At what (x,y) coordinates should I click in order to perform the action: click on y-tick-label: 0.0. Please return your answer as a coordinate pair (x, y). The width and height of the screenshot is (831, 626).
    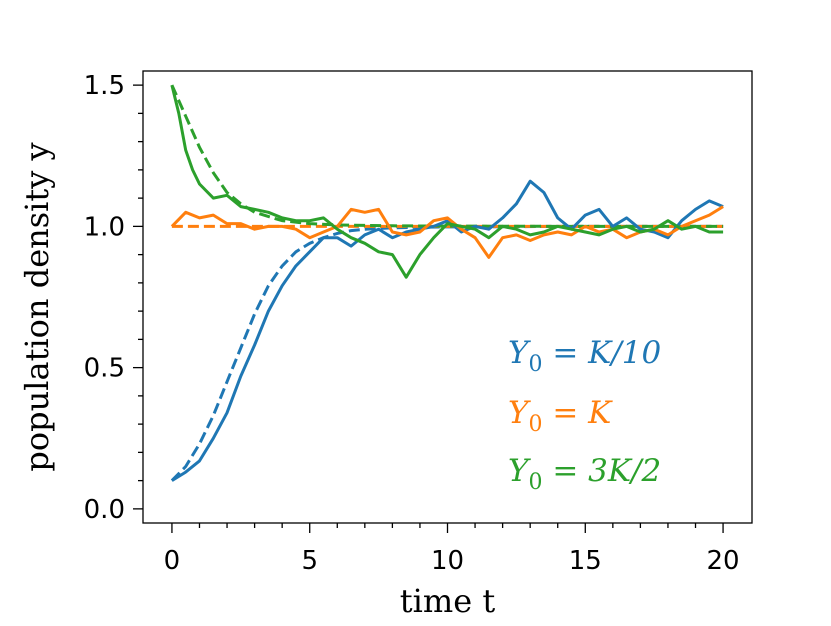
    Looking at the image, I should click on (104, 510).